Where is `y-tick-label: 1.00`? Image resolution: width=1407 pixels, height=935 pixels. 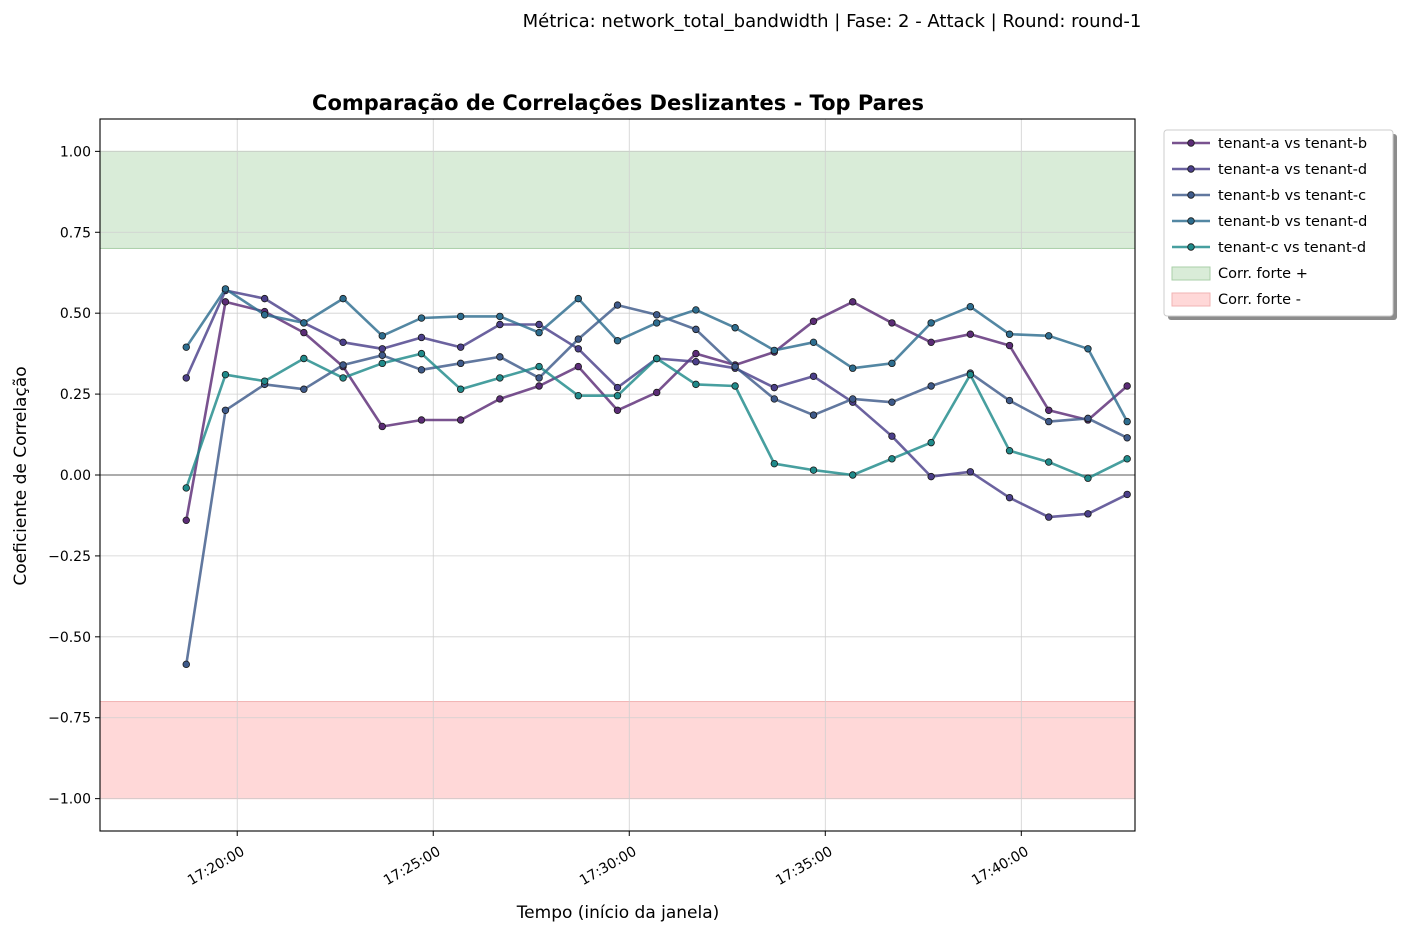 y-tick-label: 1.00 is located at coordinates (75, 152).